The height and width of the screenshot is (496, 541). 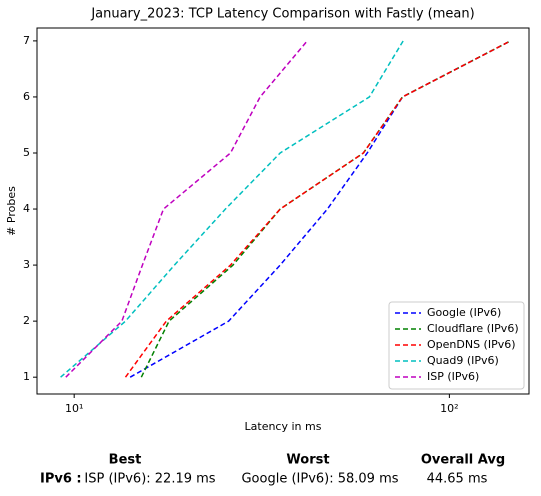 I want to click on y-tick-label: 1, so click(x=26, y=376).